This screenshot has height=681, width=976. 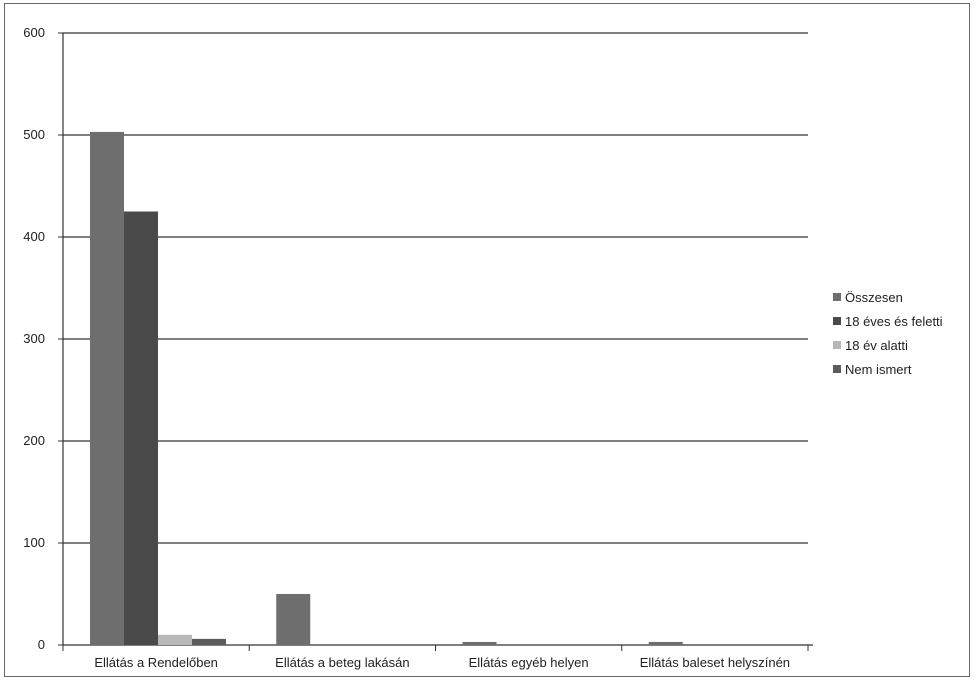 What do you see at coordinates (34, 542) in the screenshot?
I see `y-tick-label: 100` at bounding box center [34, 542].